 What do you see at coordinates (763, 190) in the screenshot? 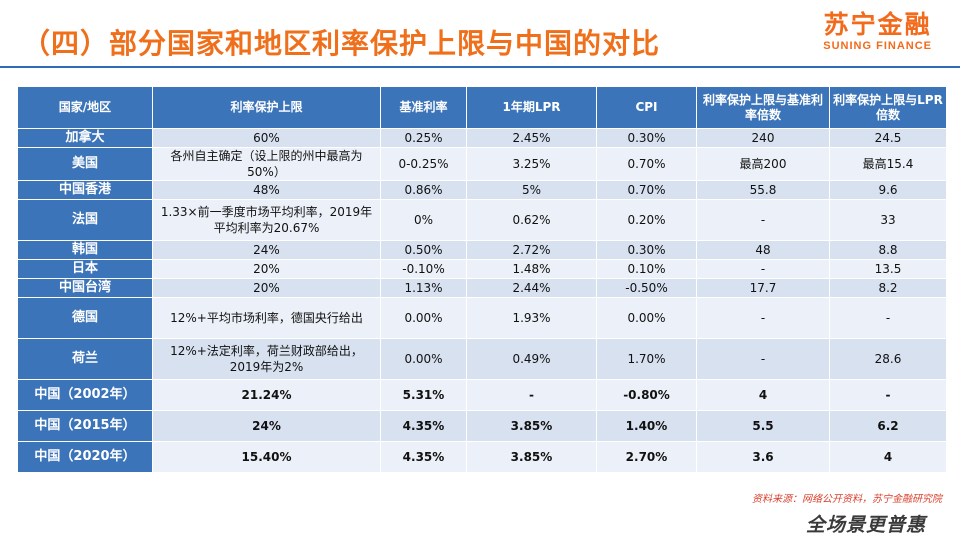
I see `cell-cap-base-multiple: 55.8` at bounding box center [763, 190].